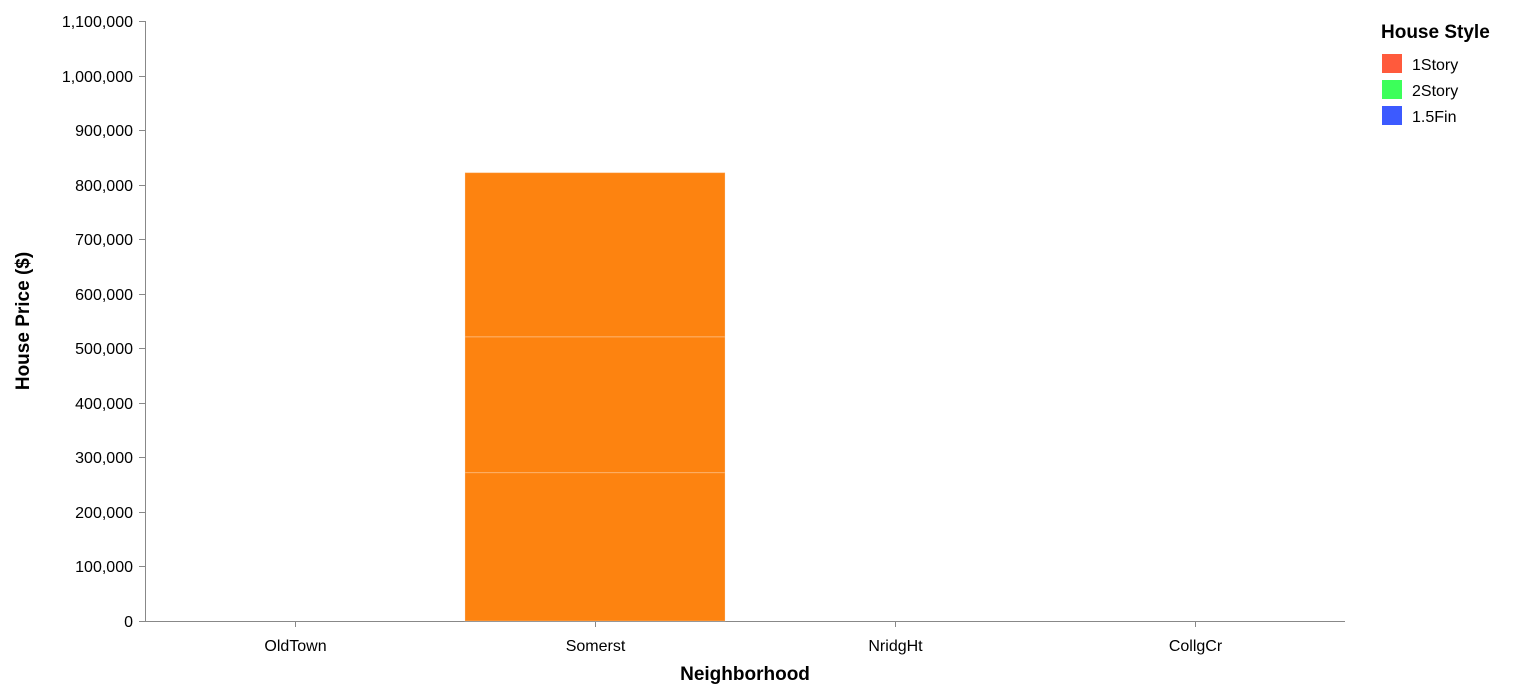  Describe the element at coordinates (895, 646) in the screenshot. I see `x-tick-label: NridgHt` at that location.